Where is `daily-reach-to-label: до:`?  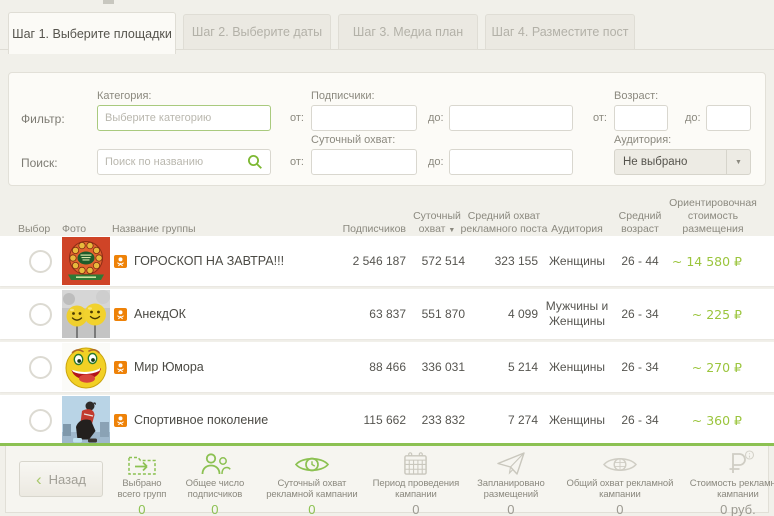 daily-reach-to-label: до: is located at coordinates (436, 162).